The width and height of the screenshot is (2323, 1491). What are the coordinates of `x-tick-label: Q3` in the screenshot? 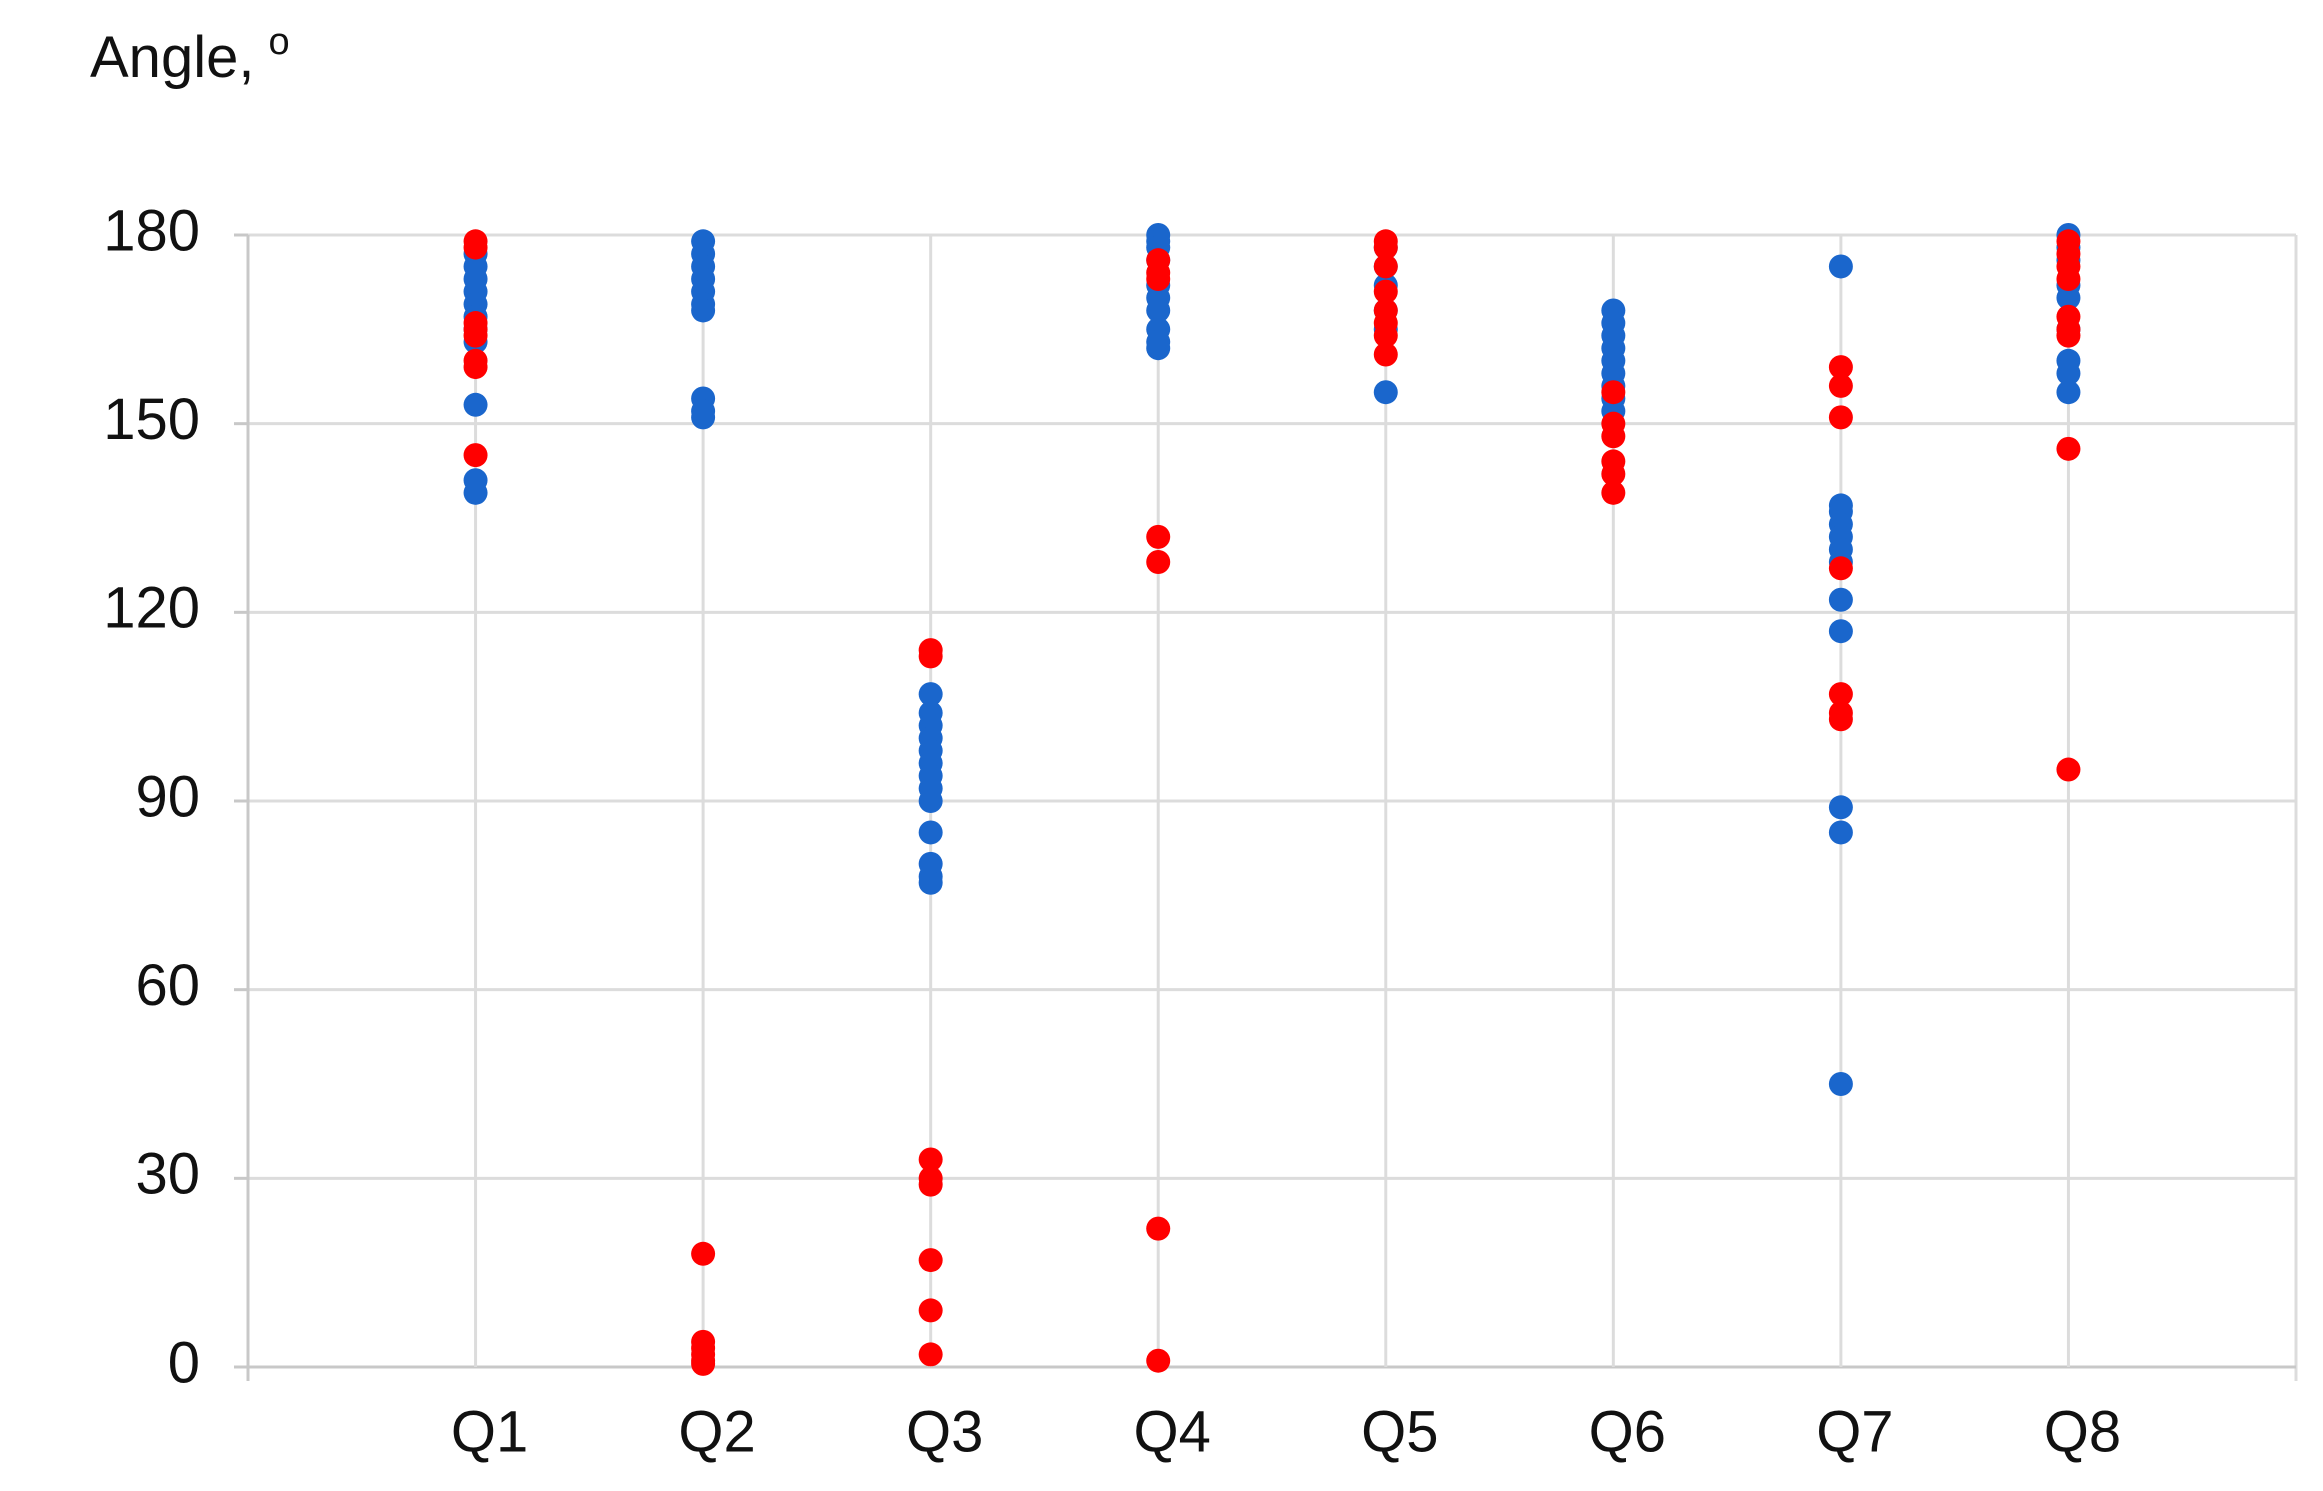 It's located at (944, 1431).